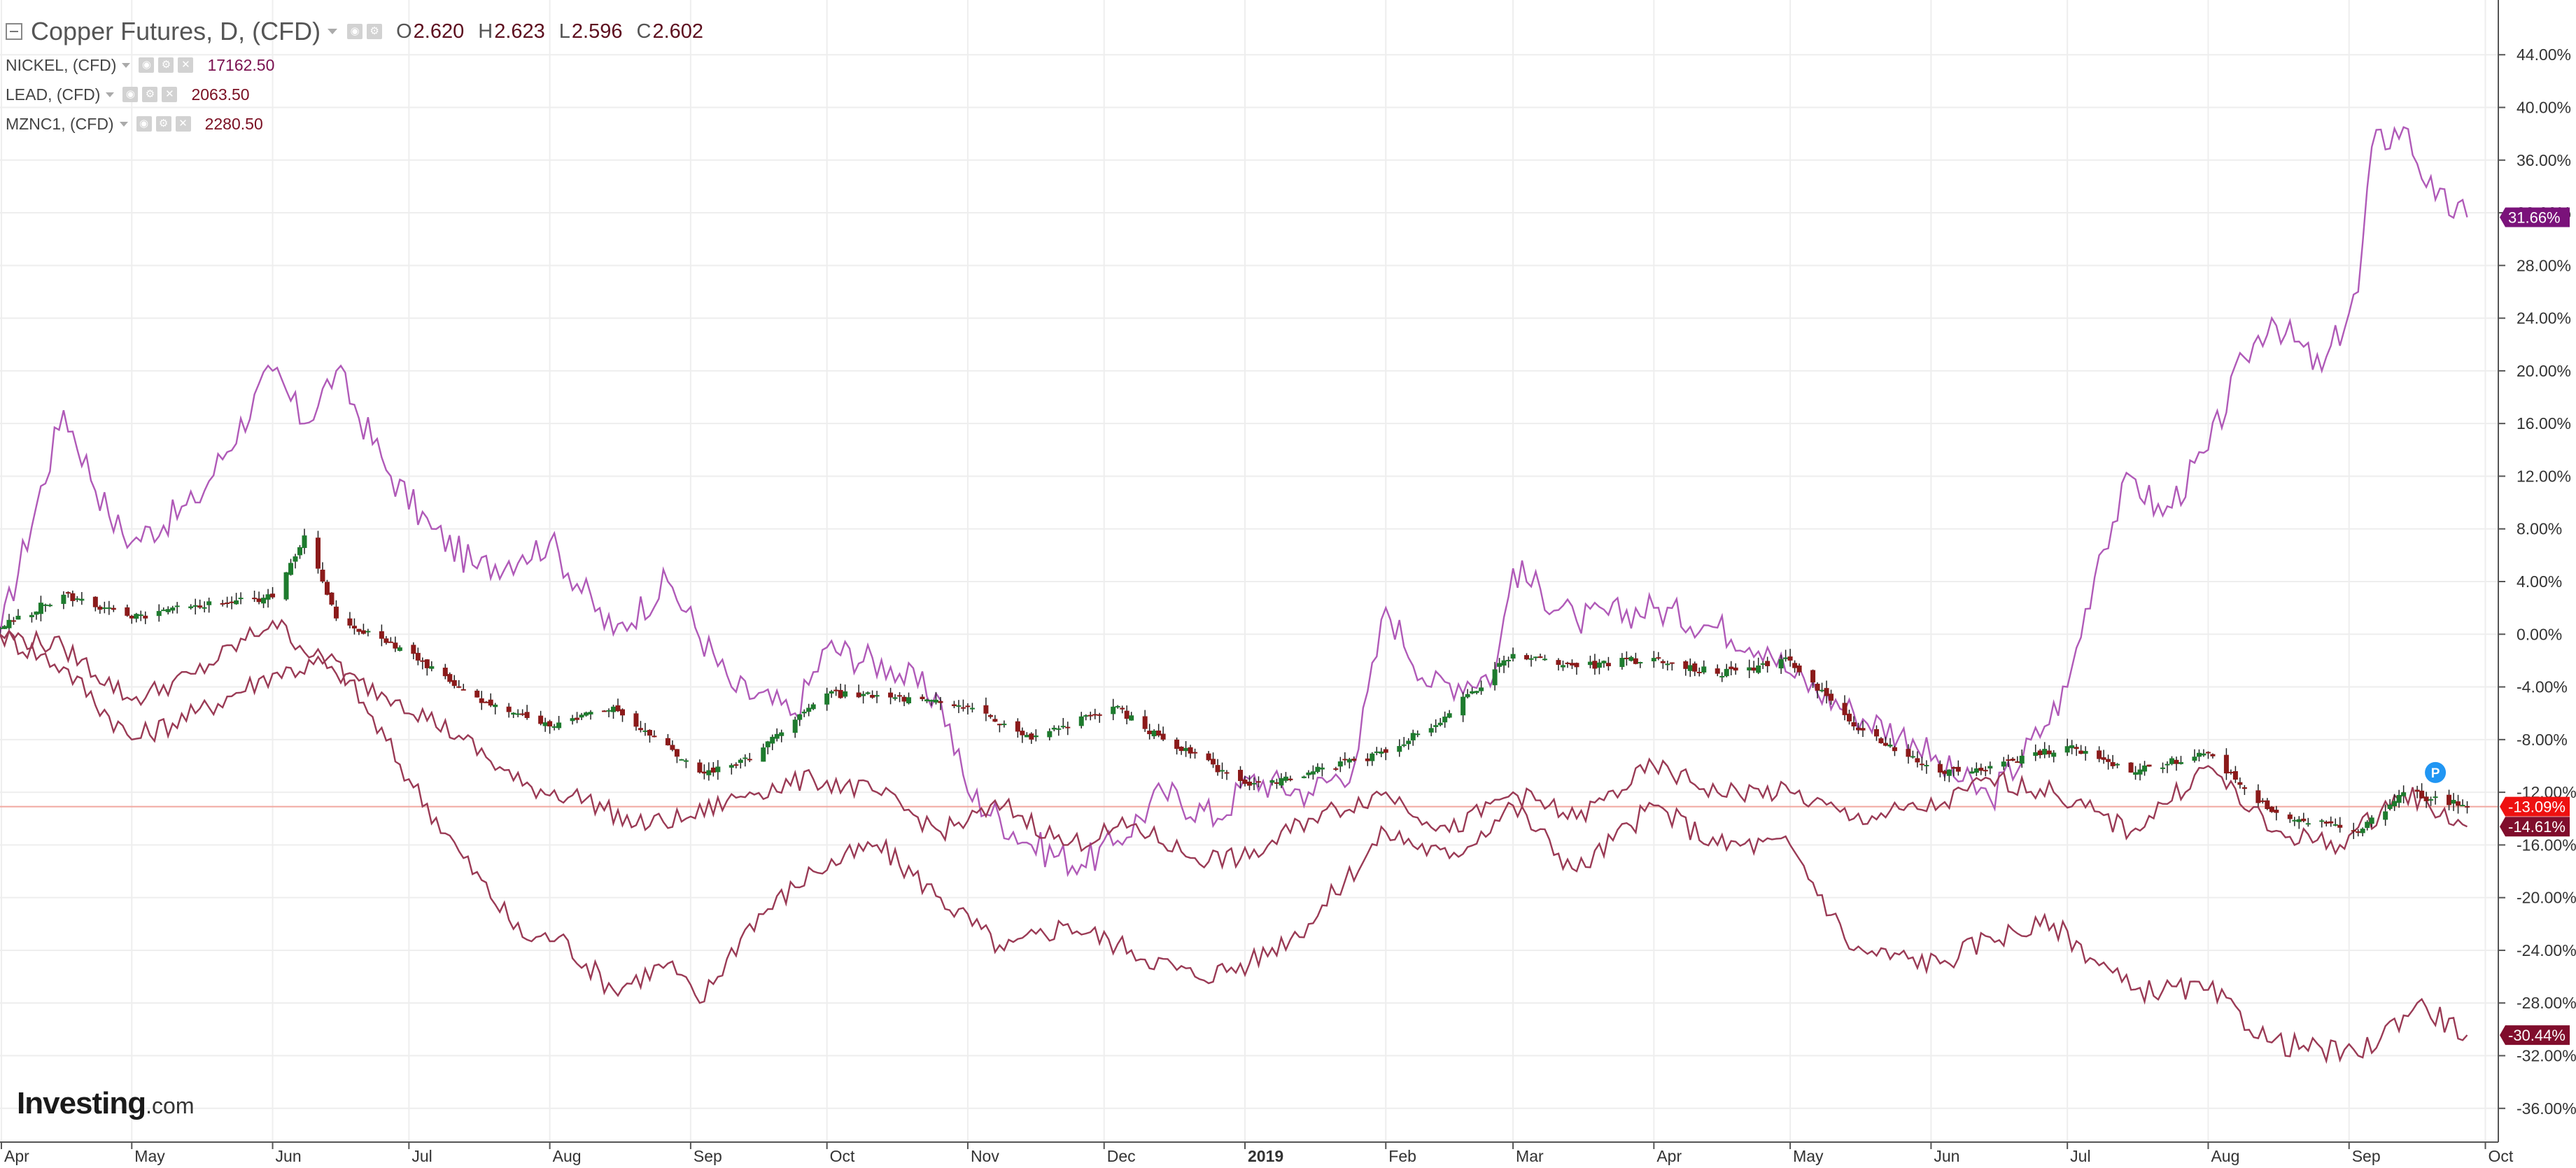 This screenshot has height=1168, width=2576. Describe the element at coordinates (2542, 740) in the screenshot. I see `y-tick-label: -8.00%` at that location.